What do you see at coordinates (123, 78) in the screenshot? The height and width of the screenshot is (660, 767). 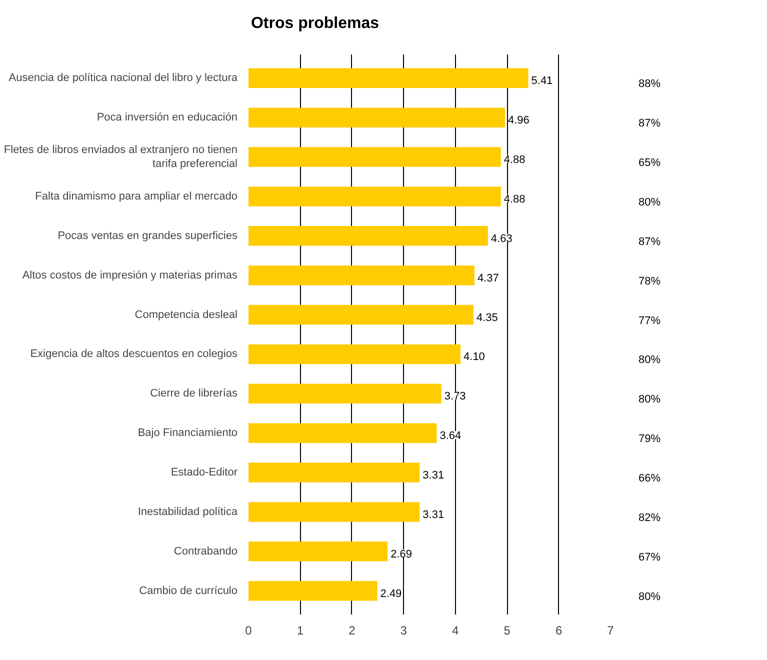 I see `y-tick-label: Ausencia de política nacional del libro y lectura` at bounding box center [123, 78].